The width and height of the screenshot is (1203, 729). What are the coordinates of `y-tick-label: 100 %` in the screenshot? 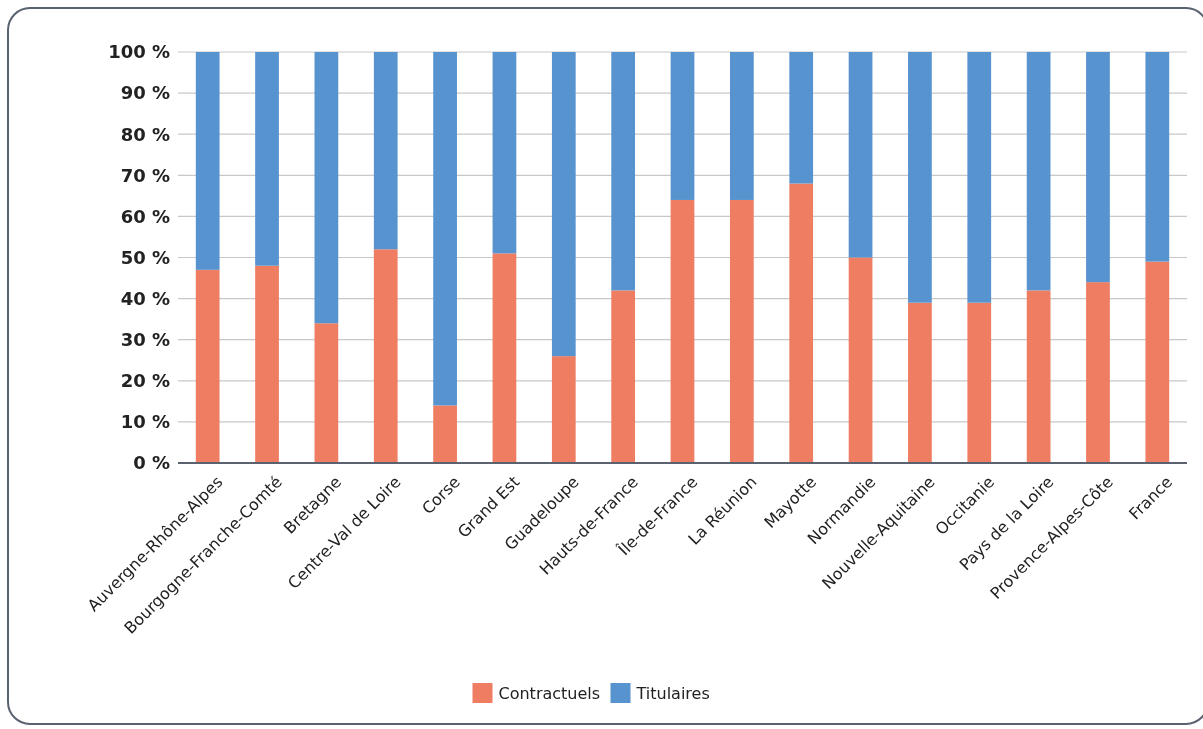 It's located at (139, 52).